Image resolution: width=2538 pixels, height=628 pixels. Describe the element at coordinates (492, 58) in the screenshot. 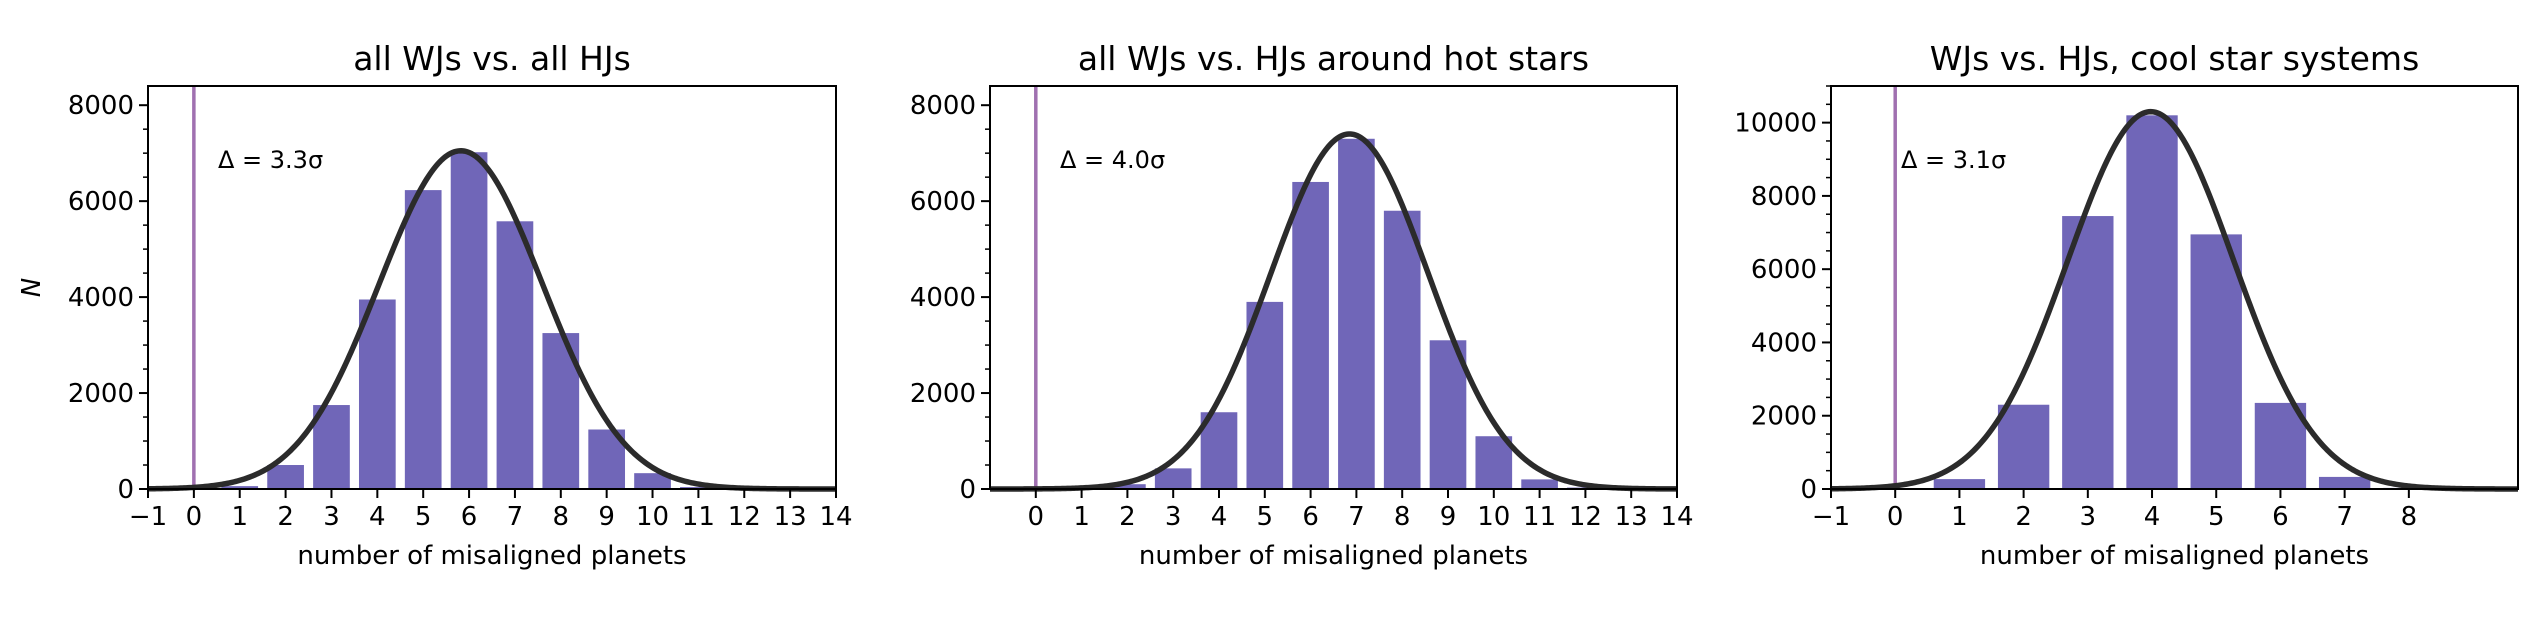

I see `chart-title: all WJs vs. all HJs` at that location.